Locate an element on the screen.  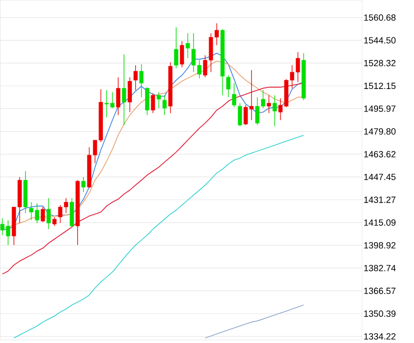
y-tick-label: 1512.15 is located at coordinates (380, 86).